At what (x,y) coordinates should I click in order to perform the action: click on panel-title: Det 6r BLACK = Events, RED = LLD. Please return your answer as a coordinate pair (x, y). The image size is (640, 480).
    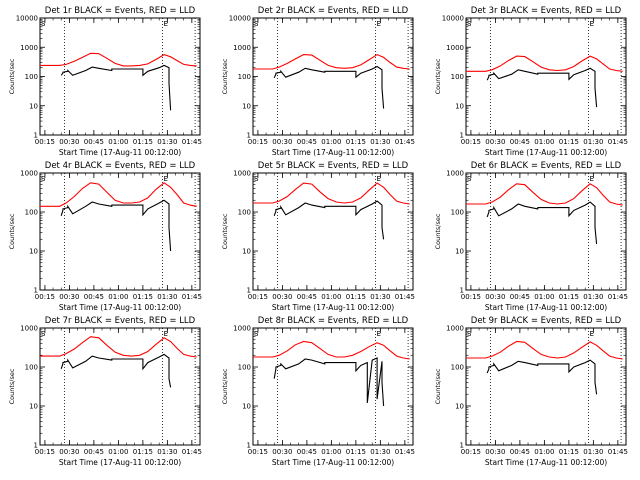
    Looking at the image, I should click on (546, 166).